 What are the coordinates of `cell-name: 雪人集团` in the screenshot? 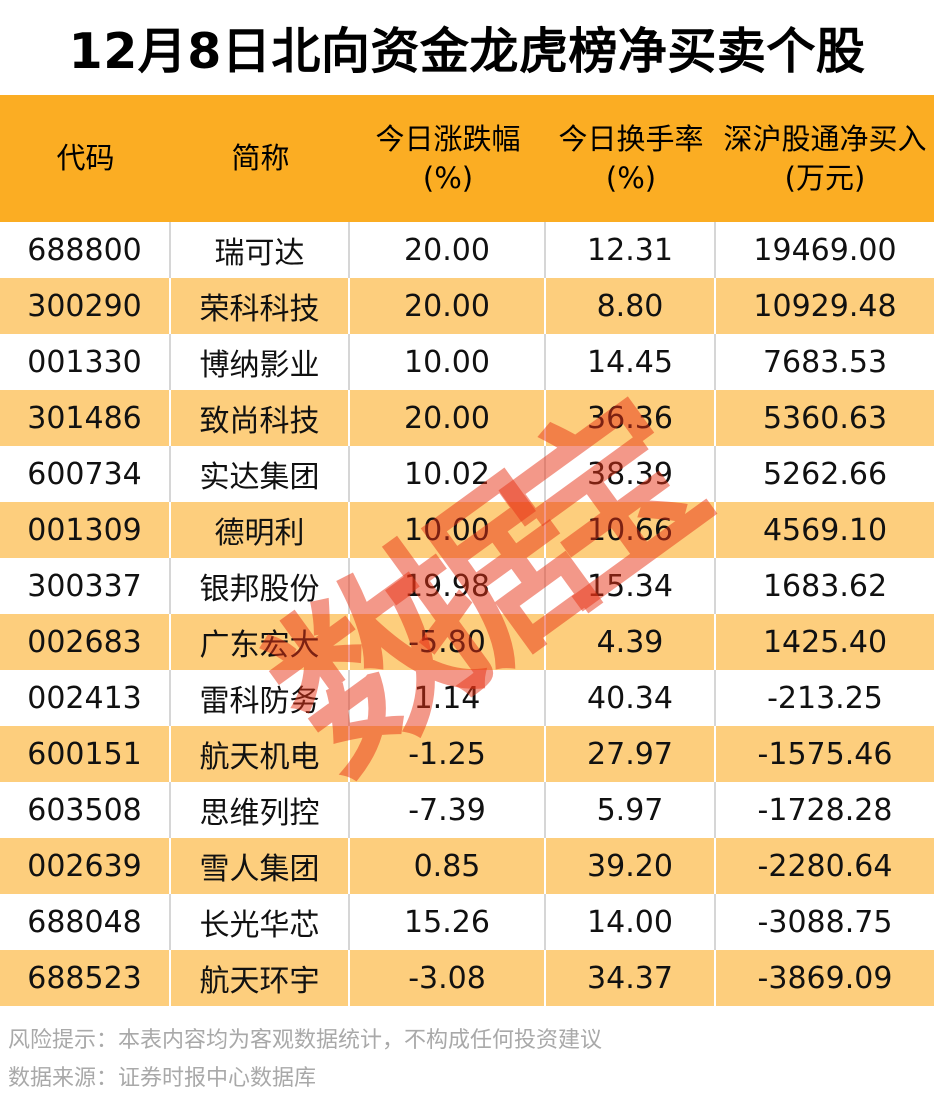 It's located at (260, 866).